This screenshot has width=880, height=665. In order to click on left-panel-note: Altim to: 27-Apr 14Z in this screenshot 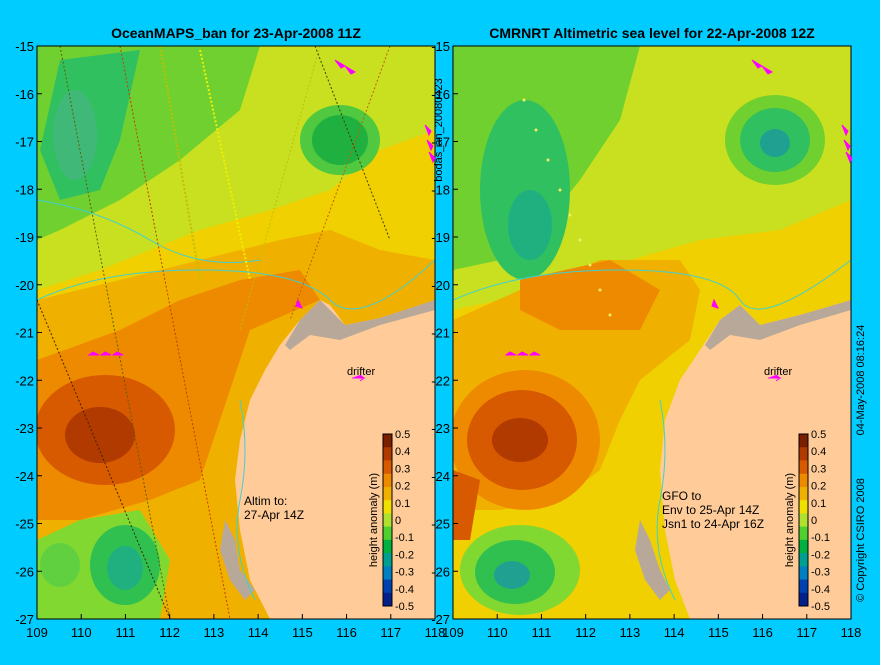, I will do `click(274, 508)`.